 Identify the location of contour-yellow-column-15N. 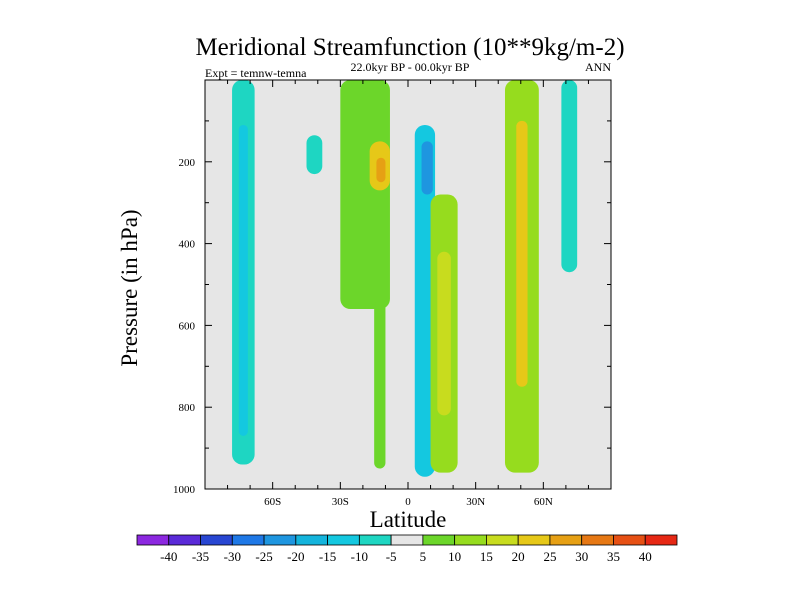
(444, 333).